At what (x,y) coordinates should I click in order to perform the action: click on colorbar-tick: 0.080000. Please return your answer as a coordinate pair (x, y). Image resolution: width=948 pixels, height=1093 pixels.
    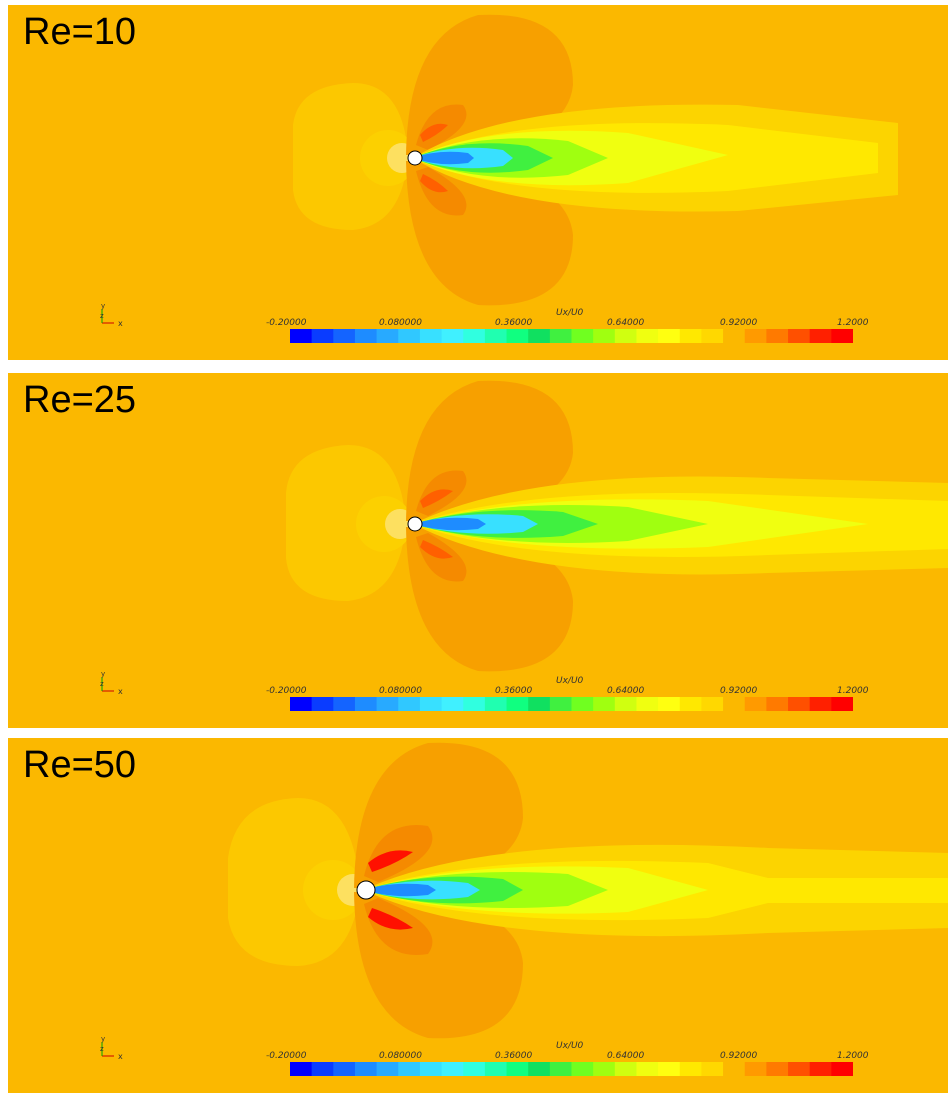
    Looking at the image, I should click on (400, 691).